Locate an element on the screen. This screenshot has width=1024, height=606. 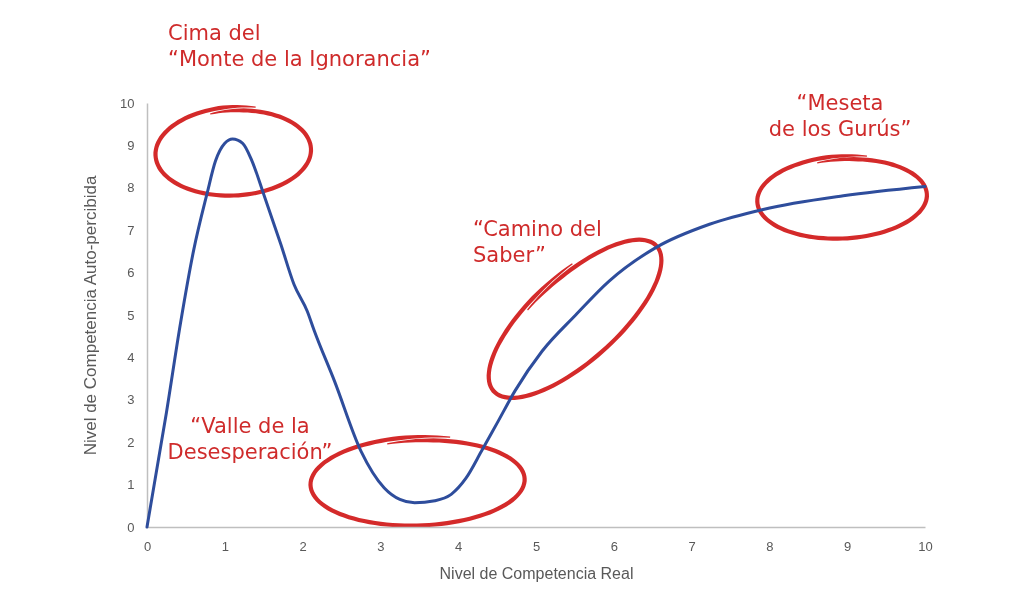
y-tick-label: 9 is located at coordinates (131, 145).